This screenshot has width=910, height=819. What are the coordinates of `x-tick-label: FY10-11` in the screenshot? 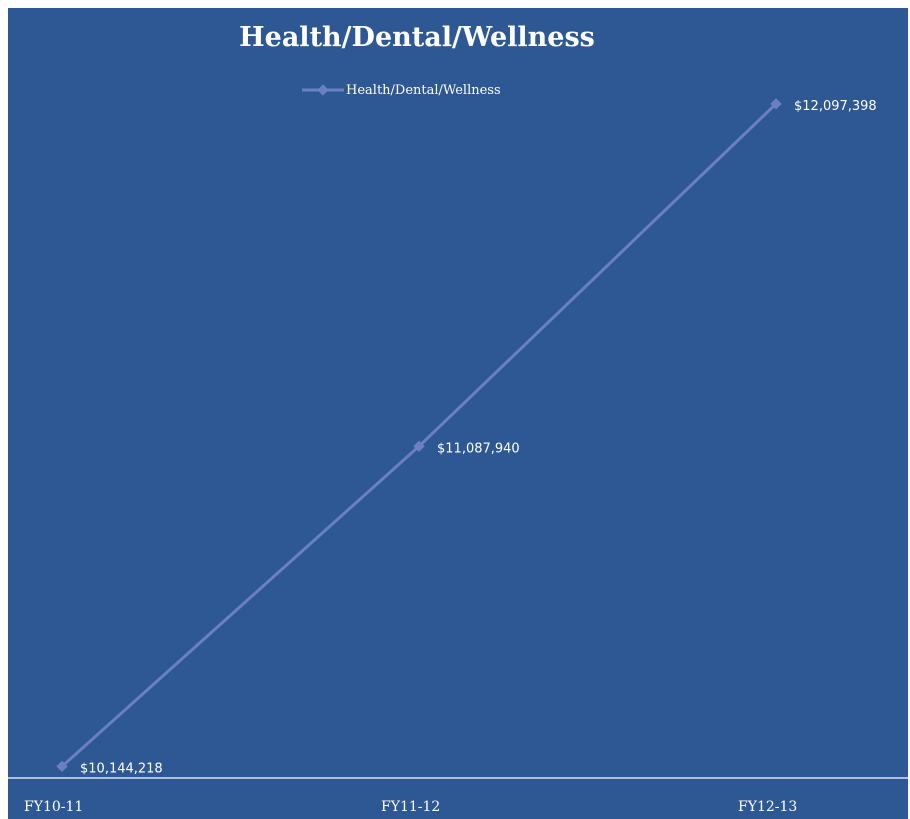 It's located at (53, 807).